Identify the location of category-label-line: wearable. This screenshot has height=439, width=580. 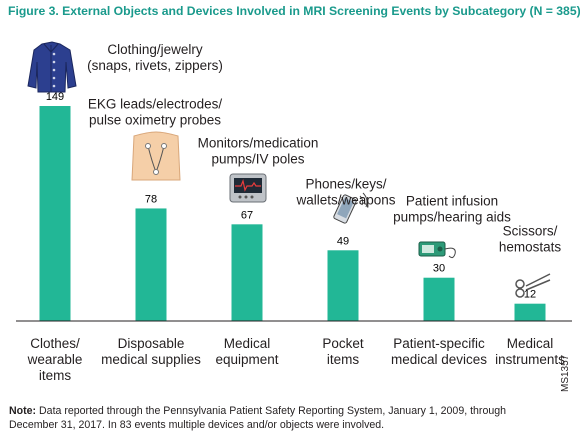
(55, 359).